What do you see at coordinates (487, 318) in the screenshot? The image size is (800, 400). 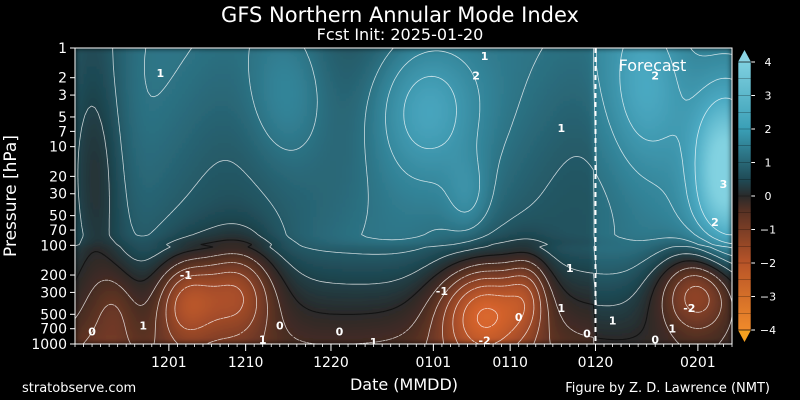 I see `contour-level-neg3` at bounding box center [487, 318].